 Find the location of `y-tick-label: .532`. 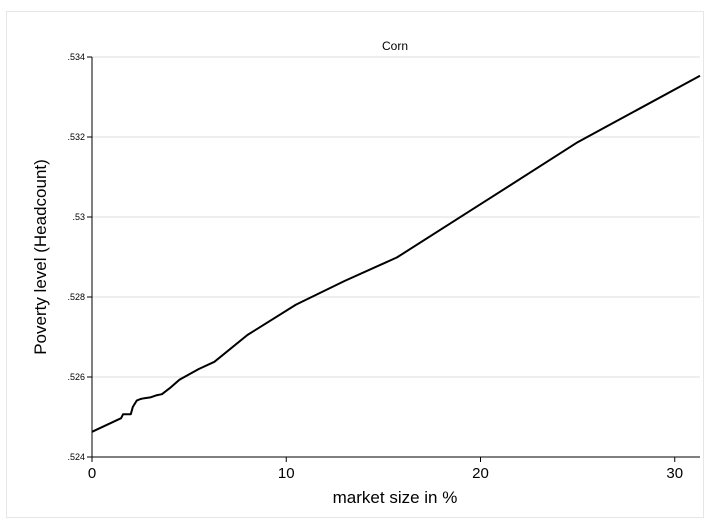

y-tick-label: .532 is located at coordinates (76, 137).